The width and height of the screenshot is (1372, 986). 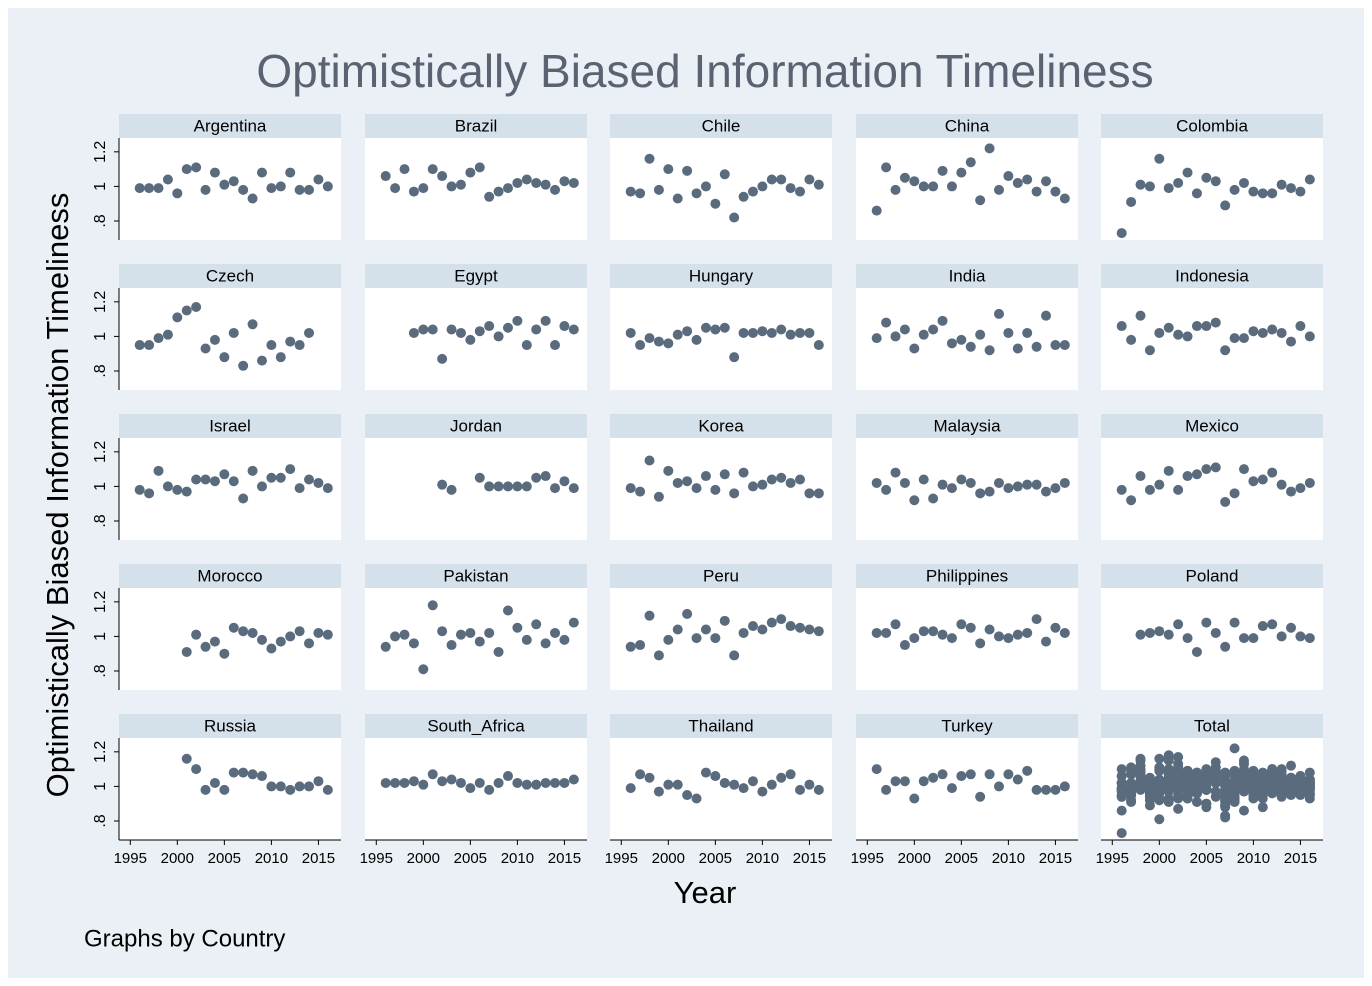 I want to click on y-tick-label: 1.2, so click(x=100, y=152).